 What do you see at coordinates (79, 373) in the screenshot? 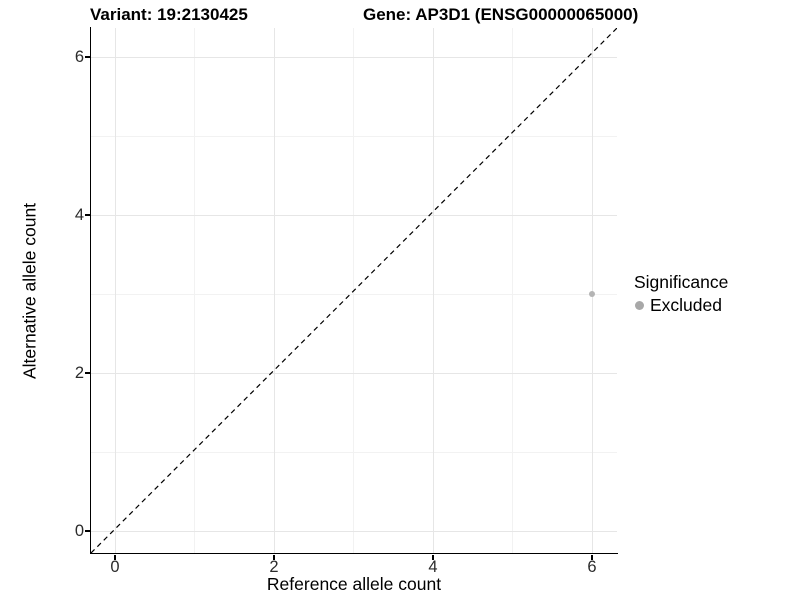
I see `y-tick-label: 2` at bounding box center [79, 373].